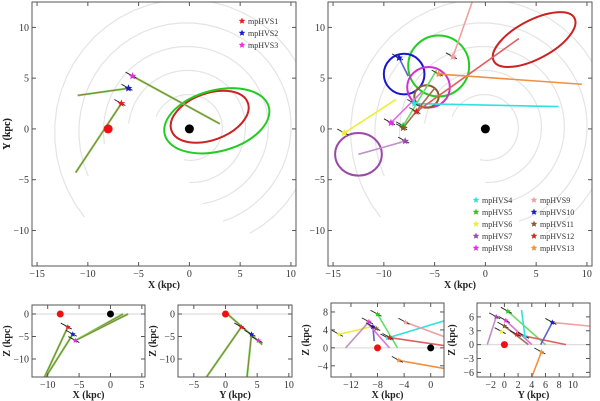 The height and width of the screenshot is (401, 600). Describe the element at coordinates (531, 385) in the screenshot. I see `x-tick-label: 4` at that location.